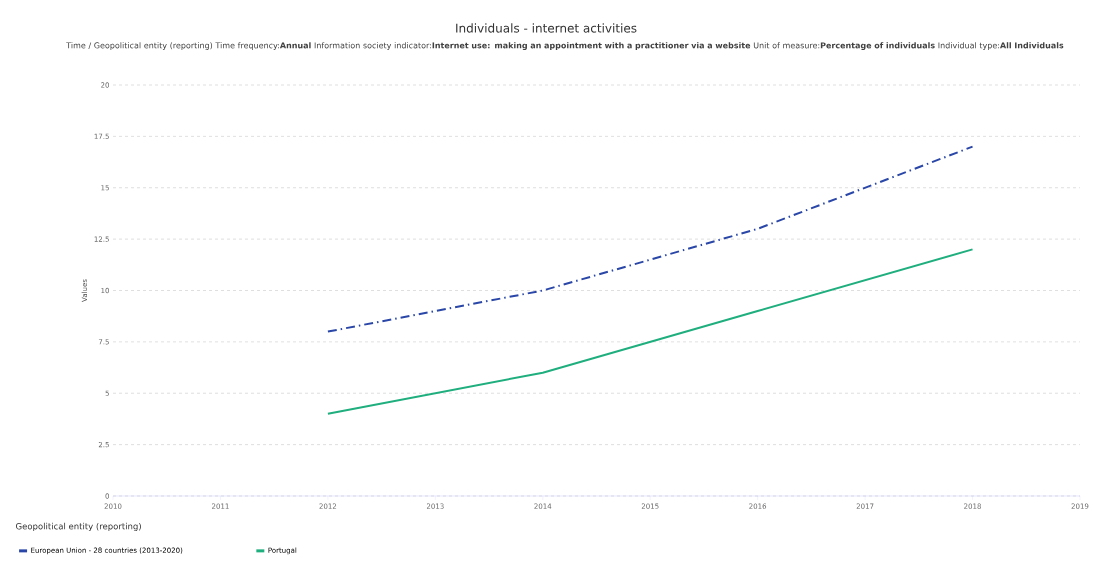 This screenshot has width=1093, height=564. Describe the element at coordinates (565, 46) in the screenshot. I see `chart-subtitle: Time / Geopolitical entity (reporting) Time frequency:Annual Information society indicator:Internet use: making an appointment with a practitioner via a website Unit of measure:Percentage of individuals Individual type:All Individuals` at that location.